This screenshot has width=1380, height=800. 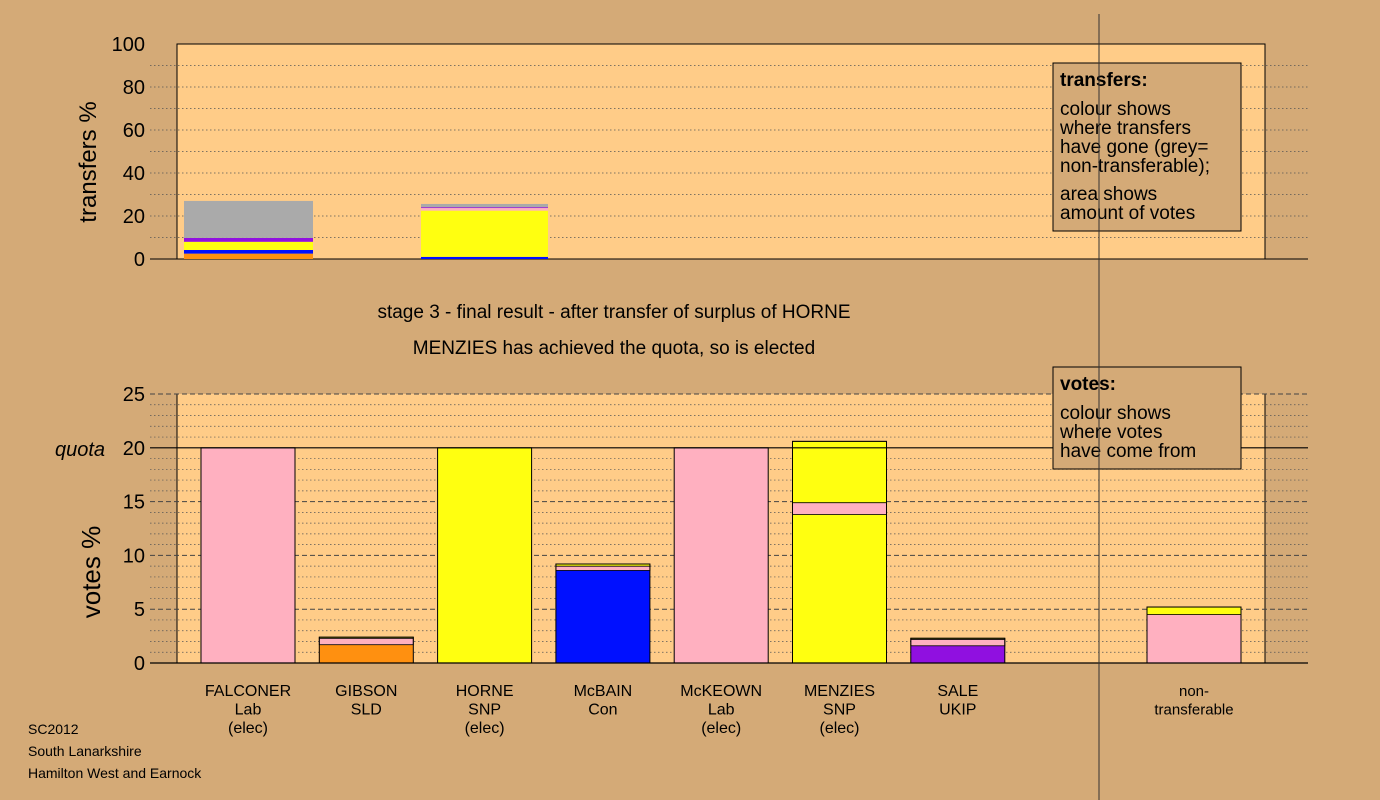 I want to click on candidate-label: SALE, so click(x=957, y=691).